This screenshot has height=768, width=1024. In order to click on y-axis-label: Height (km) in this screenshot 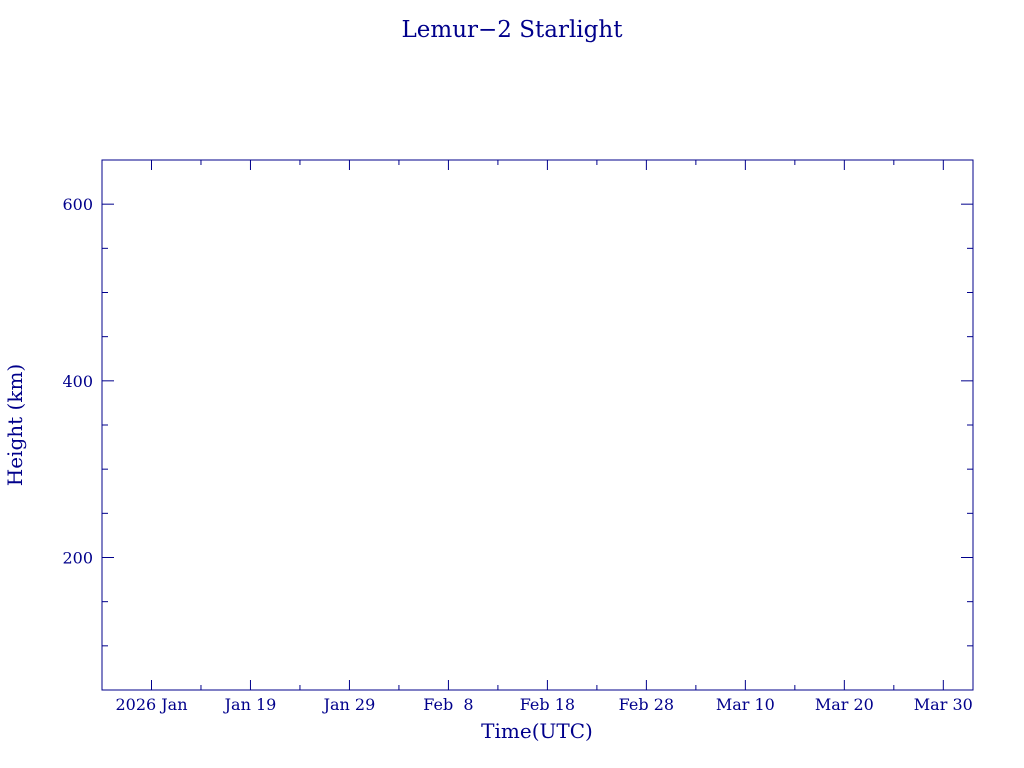, I will do `click(15, 425)`.